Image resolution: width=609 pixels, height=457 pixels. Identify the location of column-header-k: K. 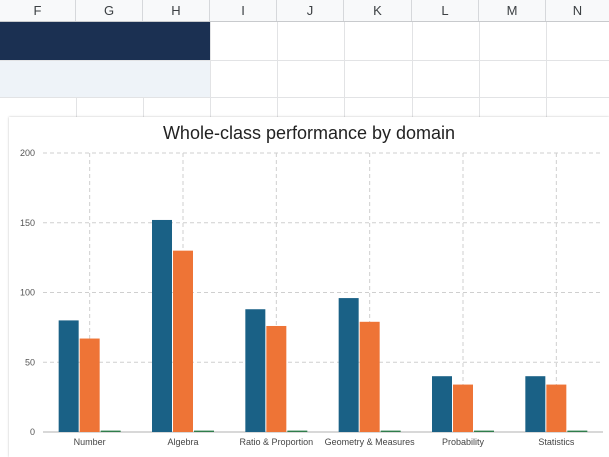
(378, 10).